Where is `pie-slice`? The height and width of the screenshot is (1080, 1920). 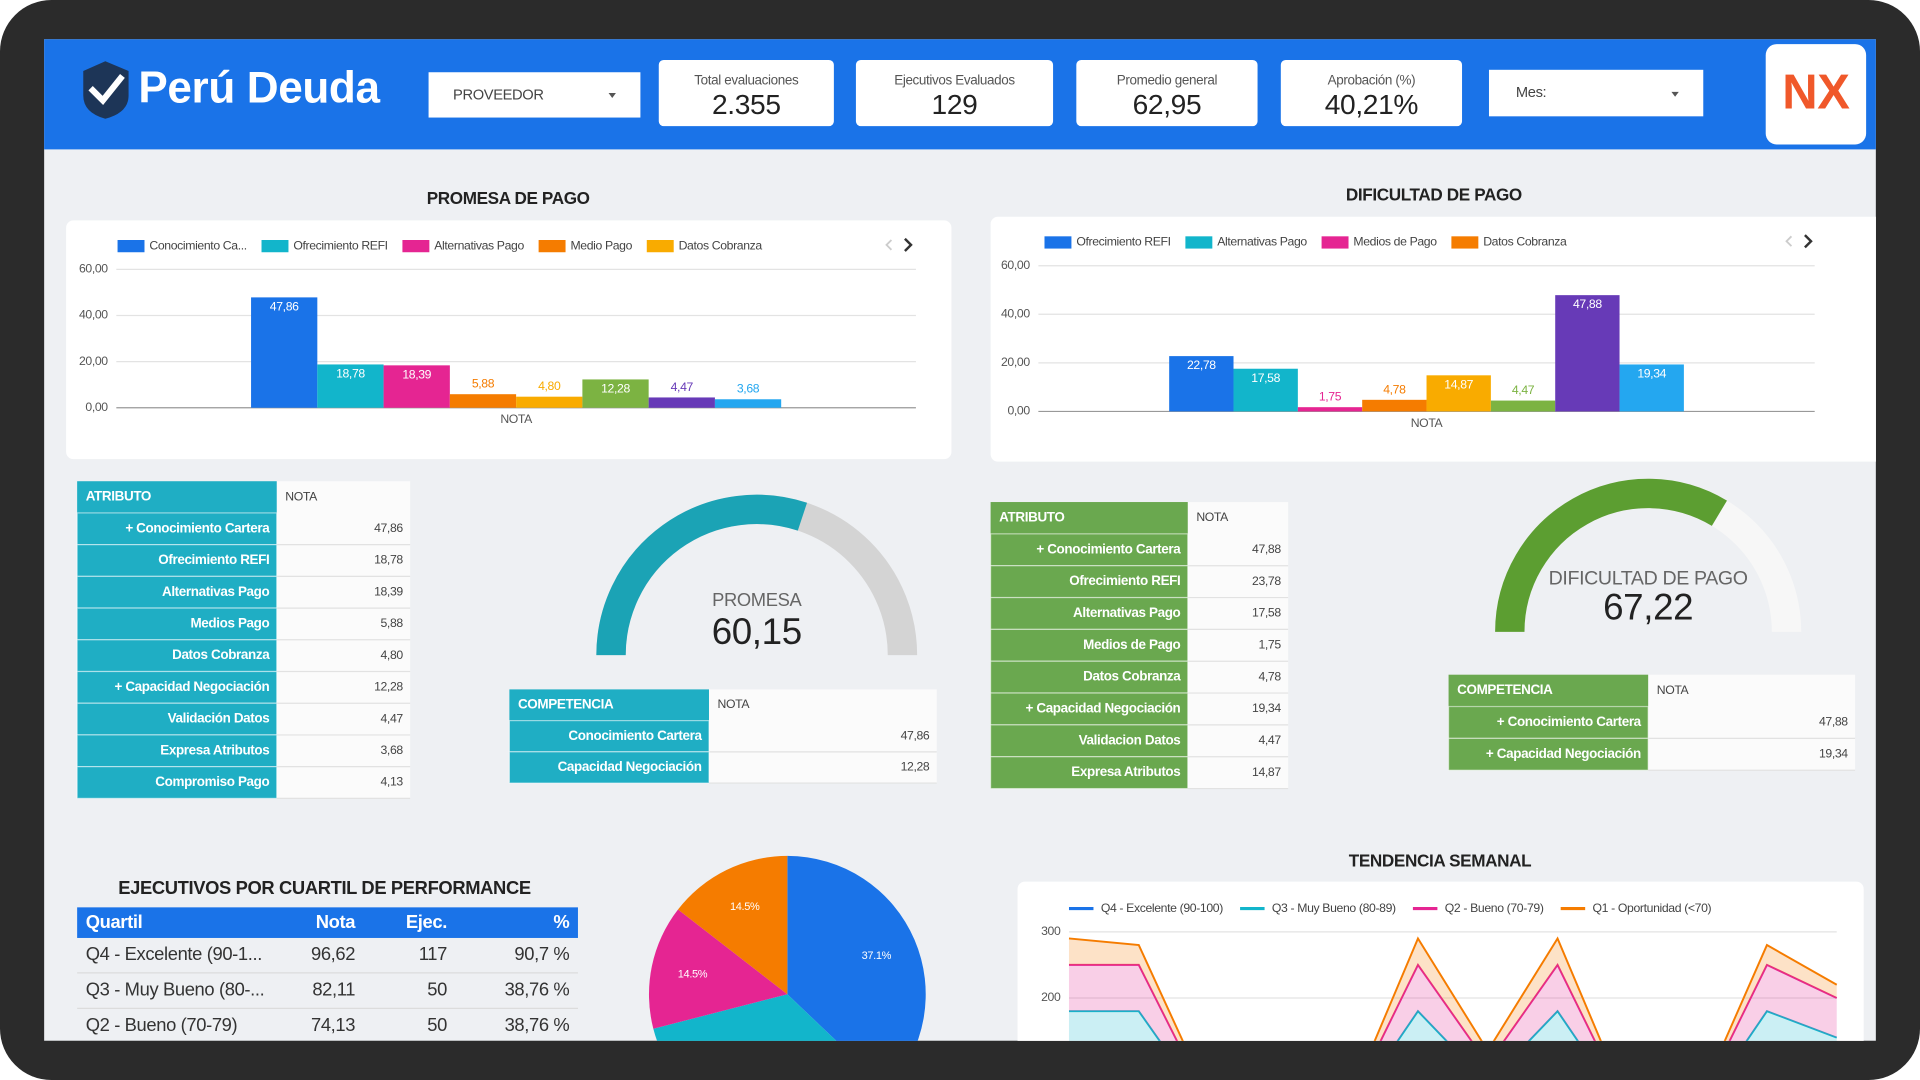
pie-slice is located at coordinates (745, 1017).